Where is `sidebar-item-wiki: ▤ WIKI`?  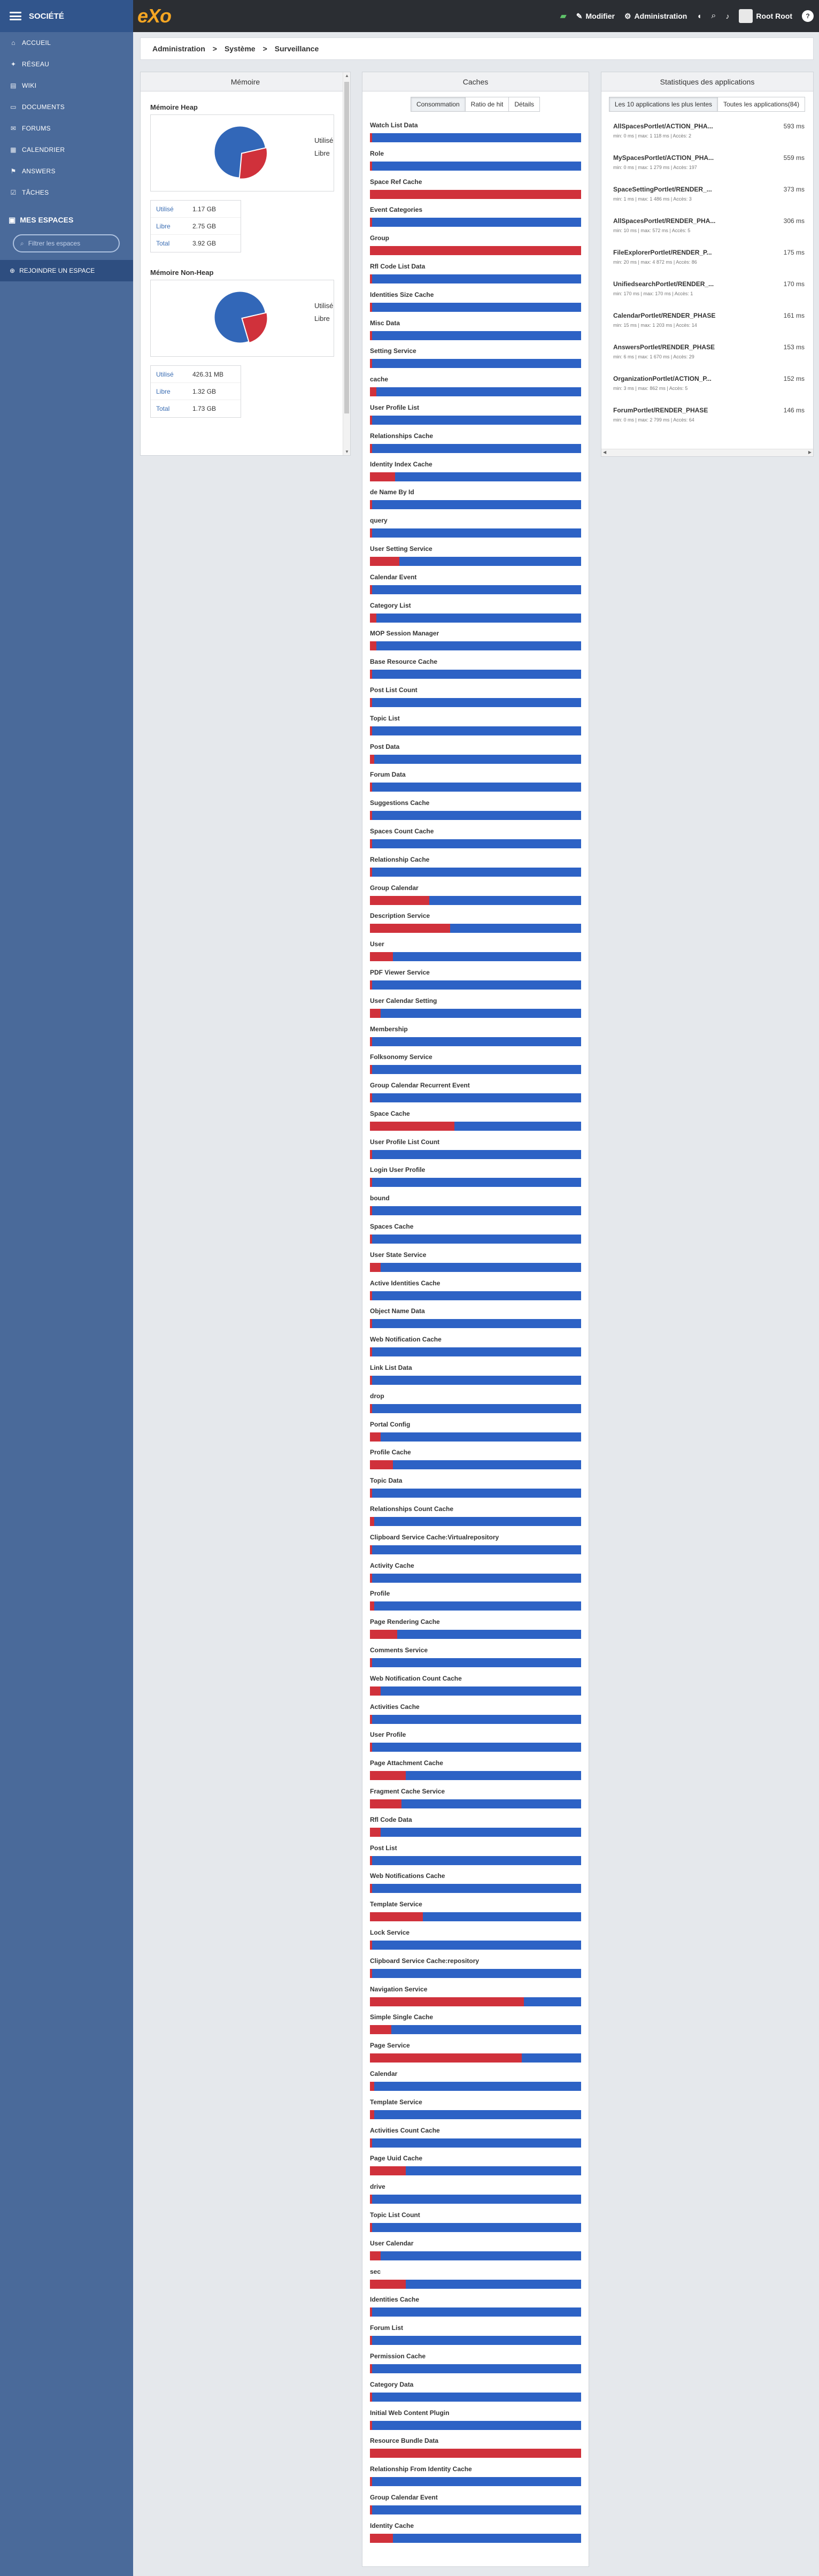 sidebar-item-wiki: ▤ WIKI is located at coordinates (66, 85).